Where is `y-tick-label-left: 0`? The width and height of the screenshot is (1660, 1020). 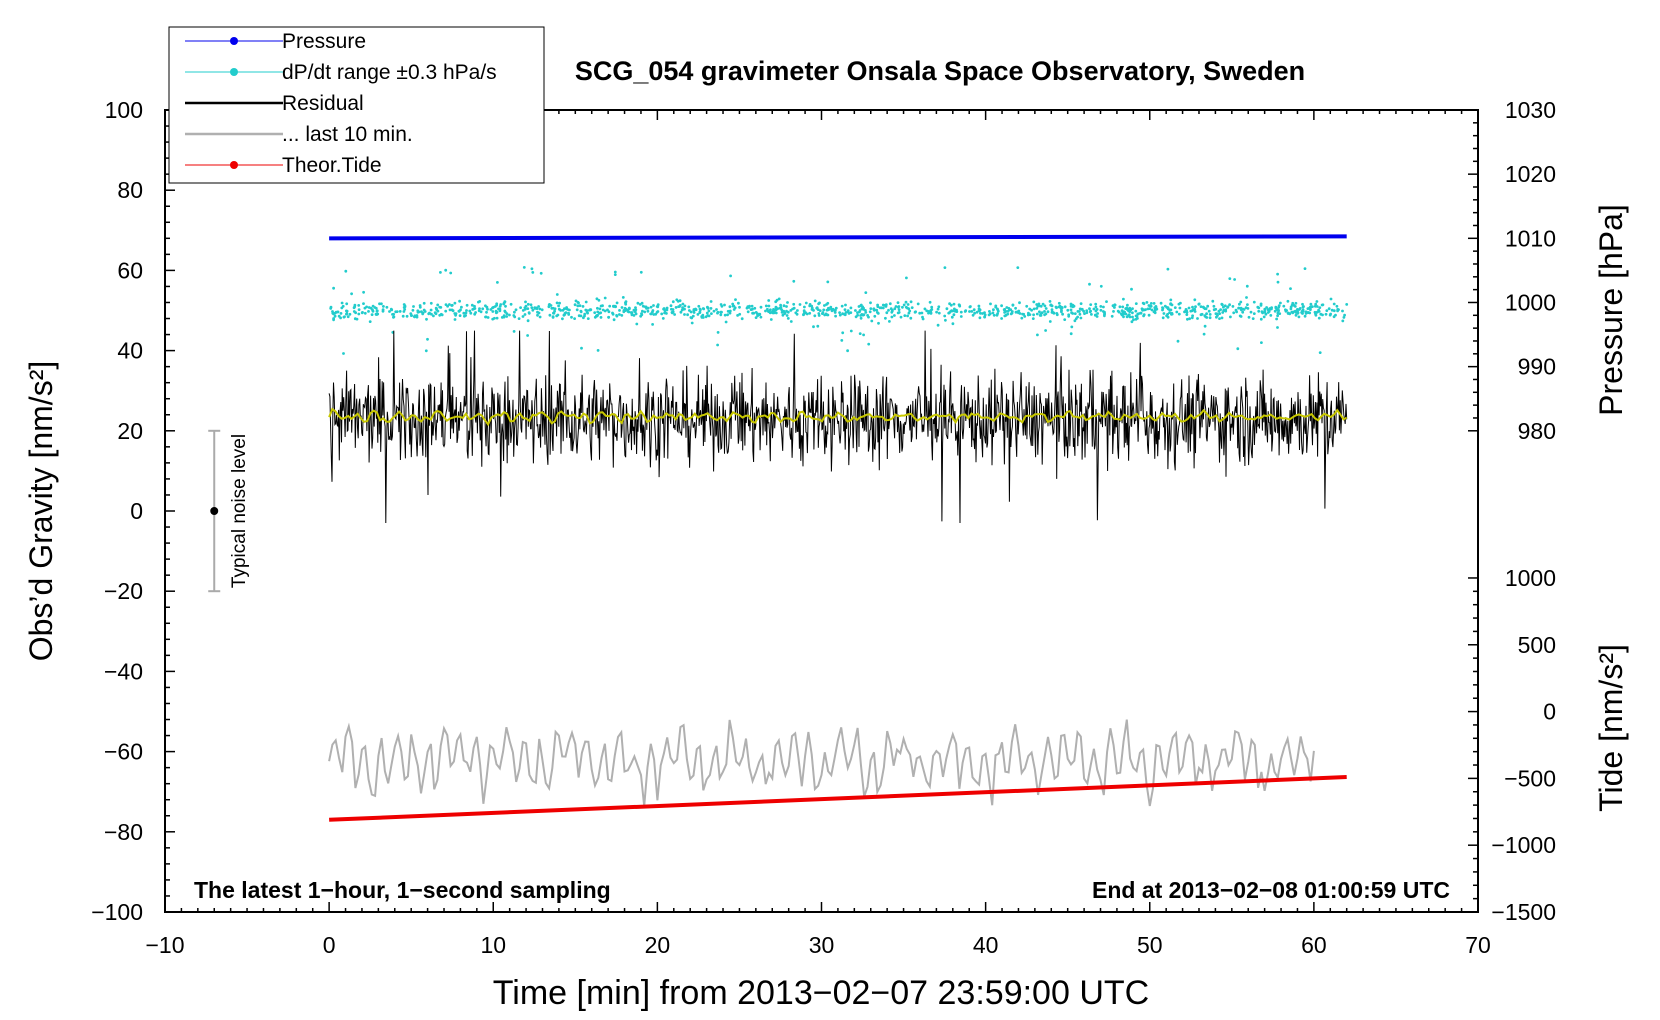
y-tick-label-left: 0 is located at coordinates (136, 511).